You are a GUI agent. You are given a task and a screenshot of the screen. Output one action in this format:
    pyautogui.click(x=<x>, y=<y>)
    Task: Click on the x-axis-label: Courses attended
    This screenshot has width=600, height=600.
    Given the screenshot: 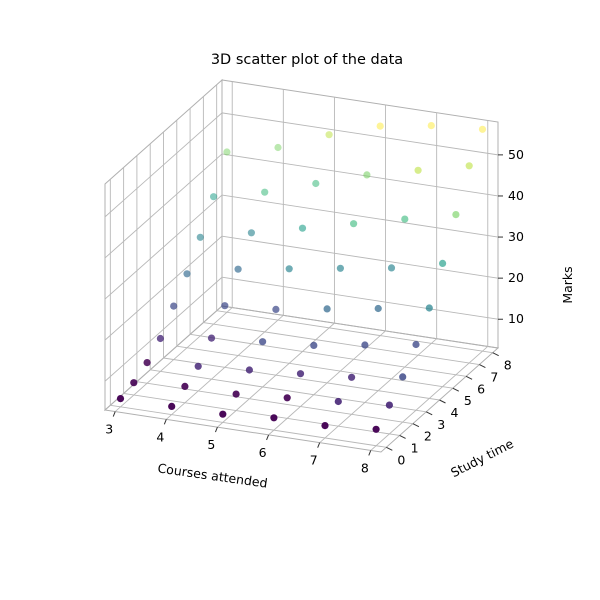 What is the action you would take?
    pyautogui.click(x=213, y=475)
    